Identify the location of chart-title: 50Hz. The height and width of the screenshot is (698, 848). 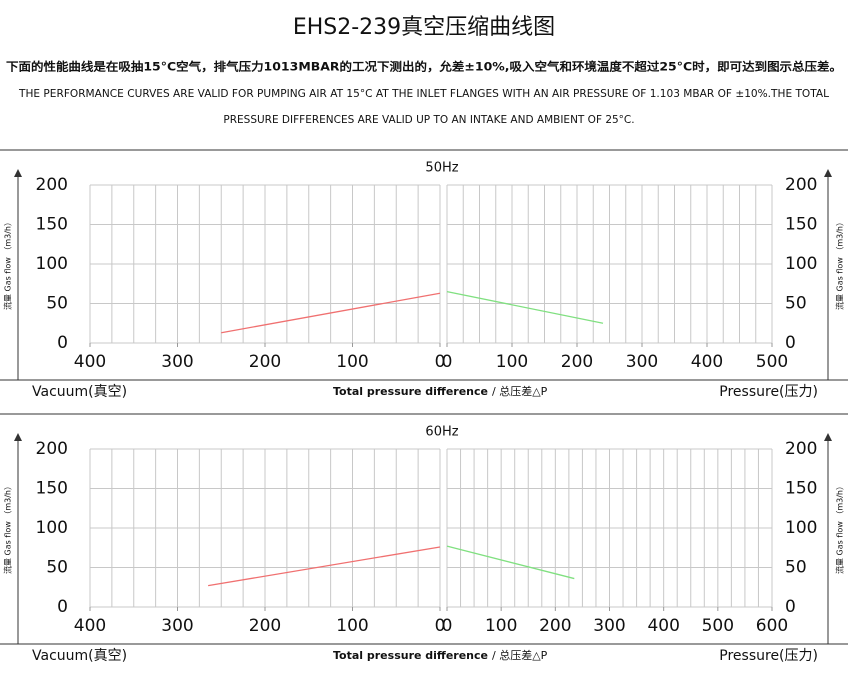
(441, 168).